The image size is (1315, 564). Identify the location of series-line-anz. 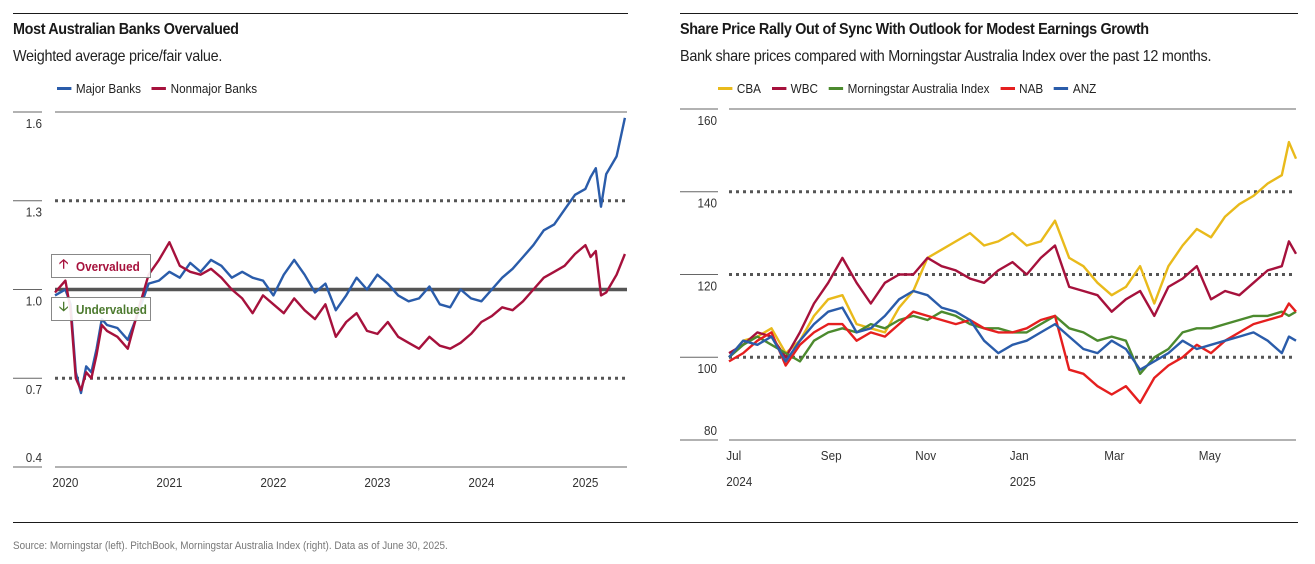
(1012, 330).